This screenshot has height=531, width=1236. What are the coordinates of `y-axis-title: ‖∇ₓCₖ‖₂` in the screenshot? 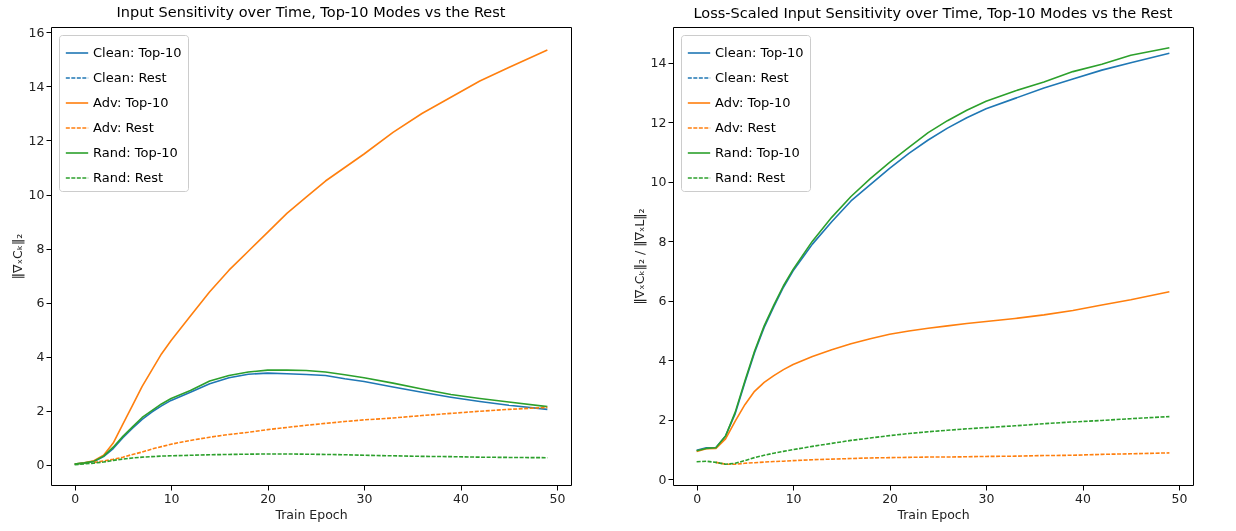 It's located at (17, 256).